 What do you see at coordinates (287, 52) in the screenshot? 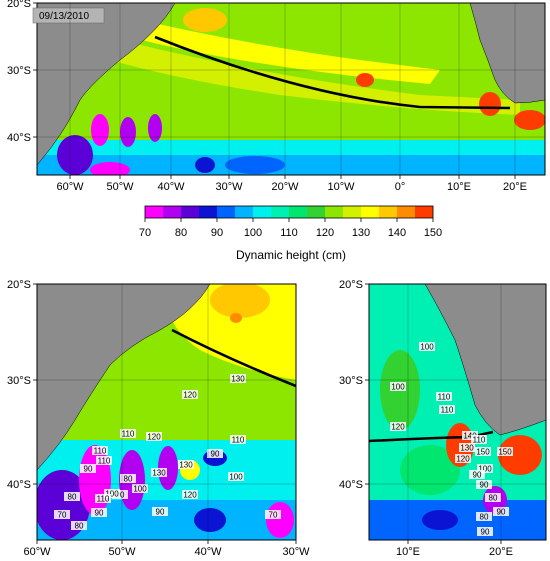
I see `top-yellow-band` at bounding box center [287, 52].